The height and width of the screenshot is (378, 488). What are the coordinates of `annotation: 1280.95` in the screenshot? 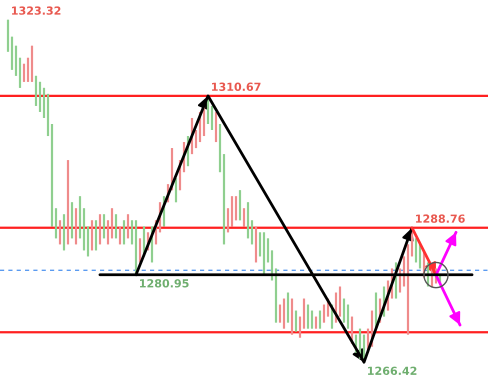 It's located at (164, 283).